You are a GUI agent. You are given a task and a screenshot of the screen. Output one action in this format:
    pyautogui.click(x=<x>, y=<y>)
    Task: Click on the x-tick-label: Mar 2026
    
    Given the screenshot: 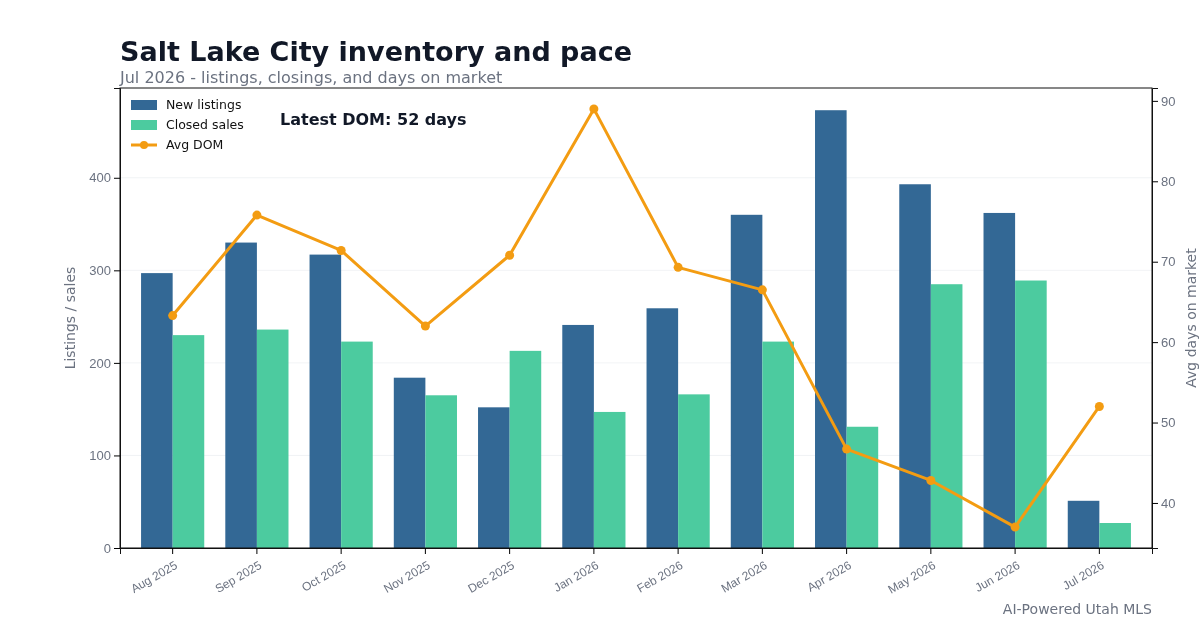 What is the action you would take?
    pyautogui.click(x=744, y=576)
    